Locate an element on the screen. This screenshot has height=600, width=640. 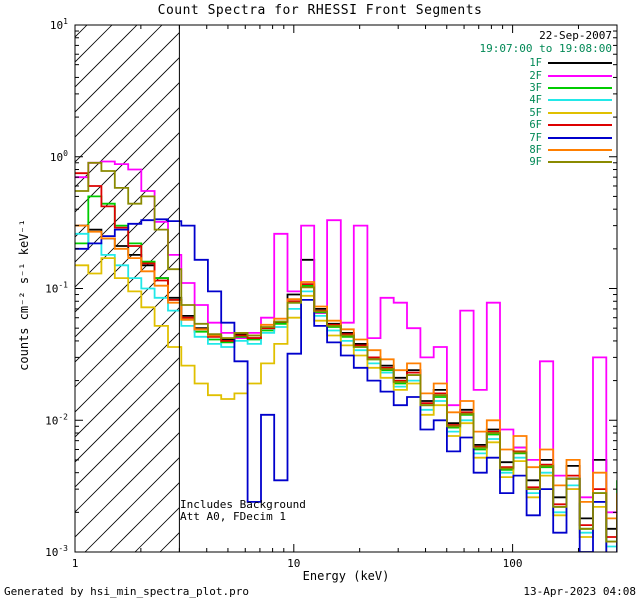
legend-item-1F: 1F is located at coordinates (570, 63).